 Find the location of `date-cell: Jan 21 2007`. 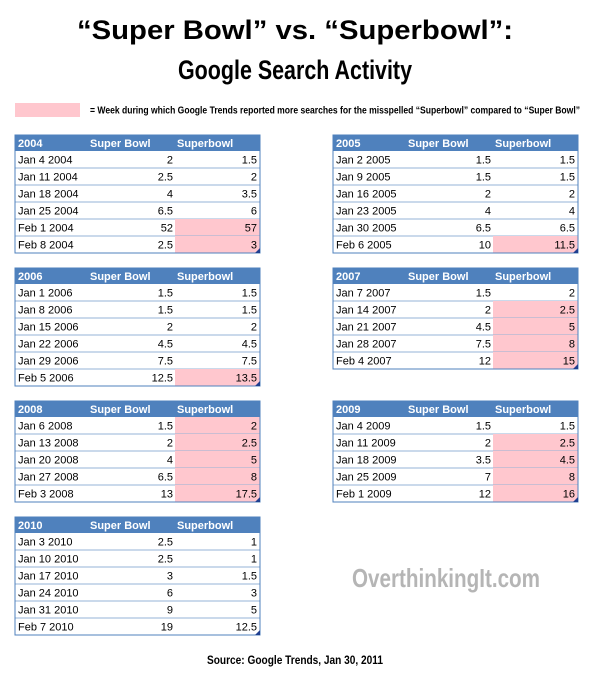

date-cell: Jan 21 2007 is located at coordinates (366, 327).